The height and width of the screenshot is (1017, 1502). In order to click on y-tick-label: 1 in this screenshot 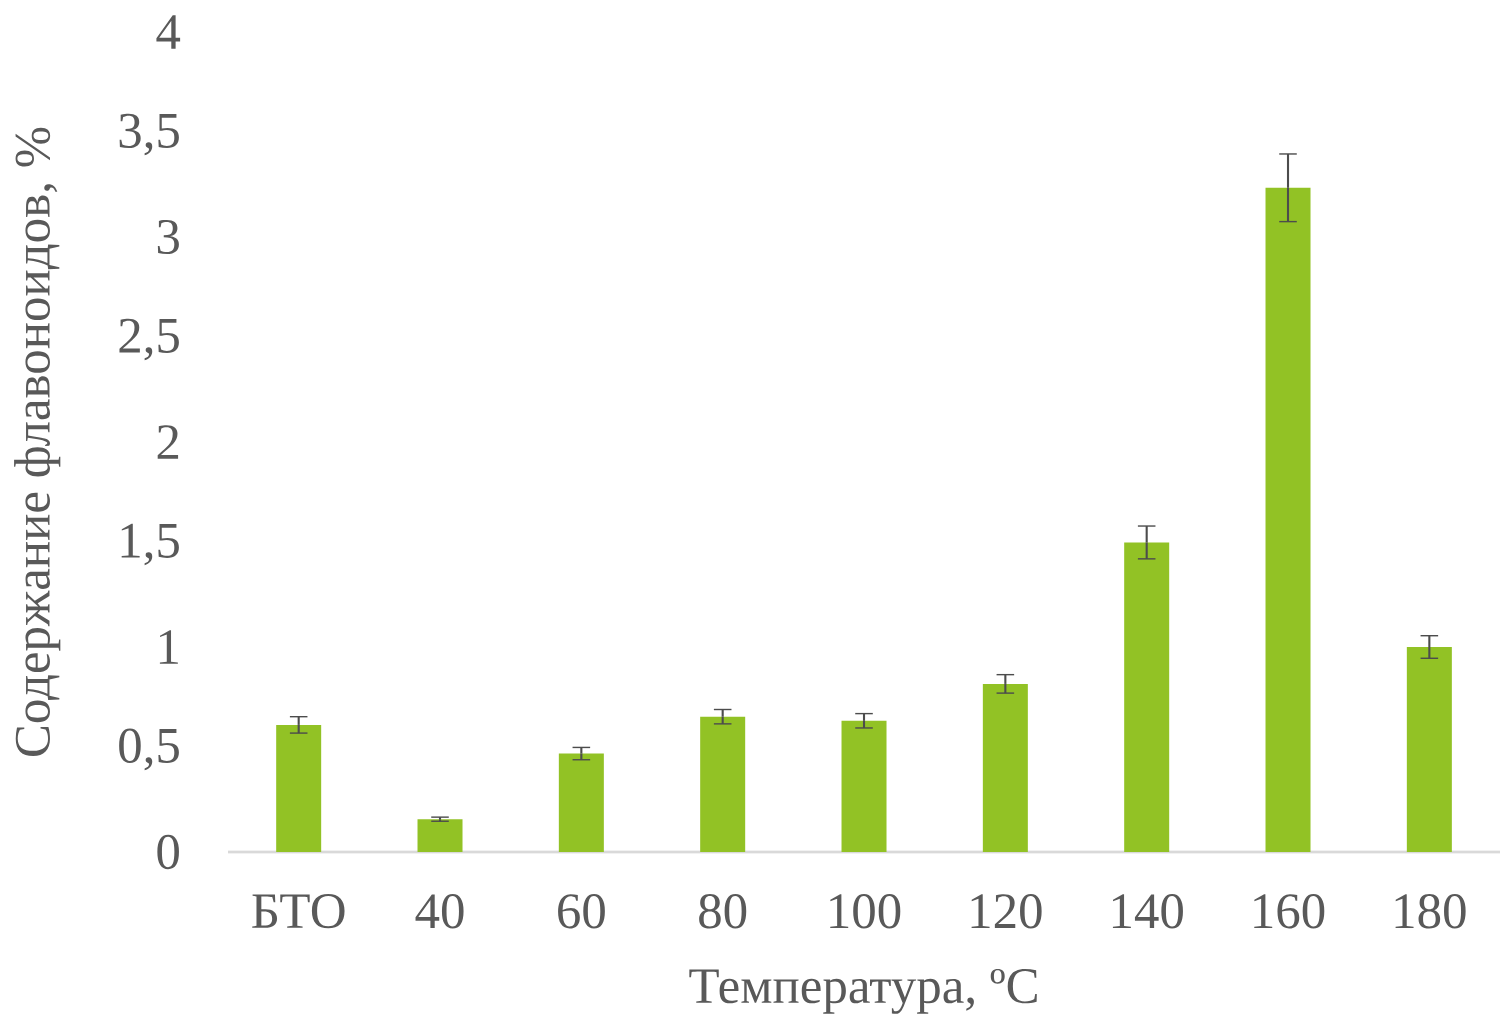, I will do `click(168, 647)`.